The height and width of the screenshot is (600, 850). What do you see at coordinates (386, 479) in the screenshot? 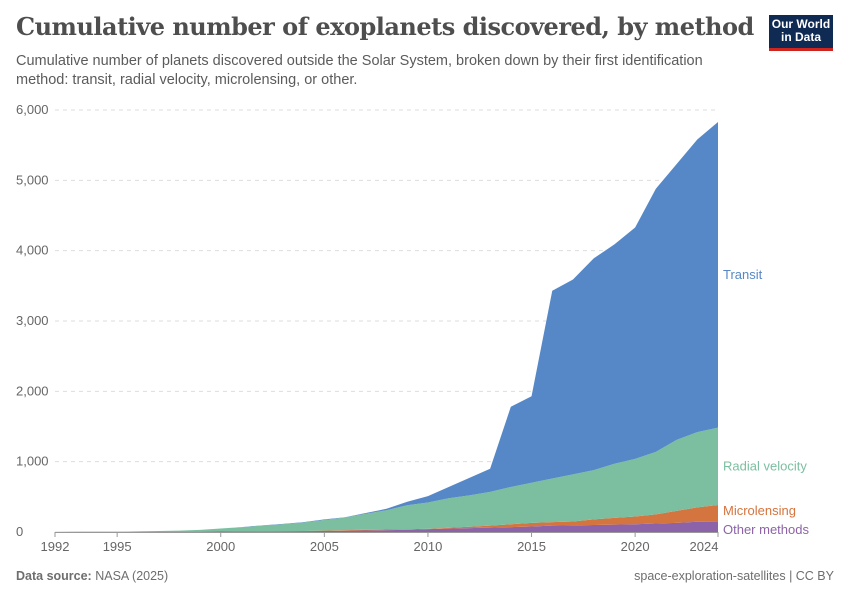
I see `area-radial-velocity` at bounding box center [386, 479].